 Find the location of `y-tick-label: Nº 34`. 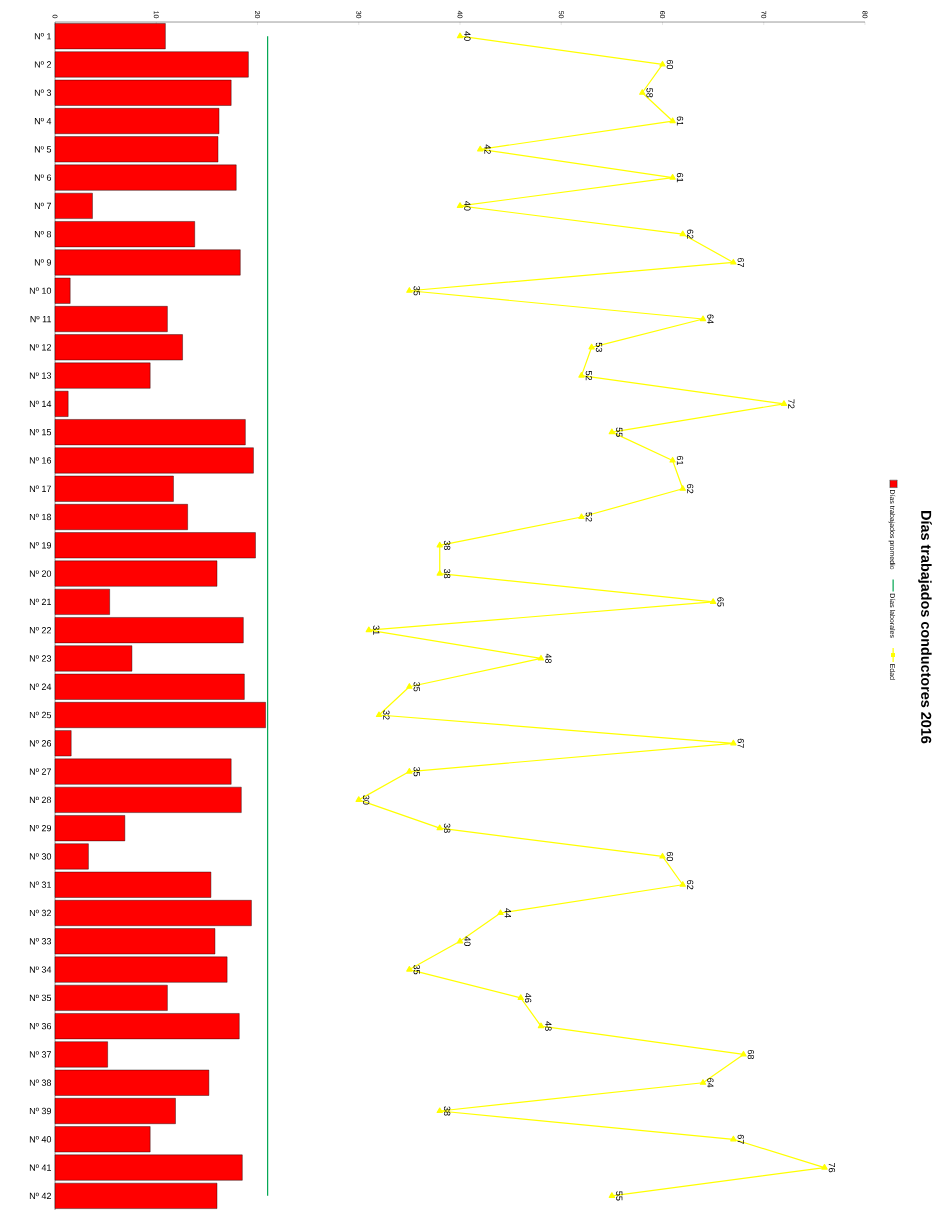

y-tick-label: Nº 34 is located at coordinates (40, 969).